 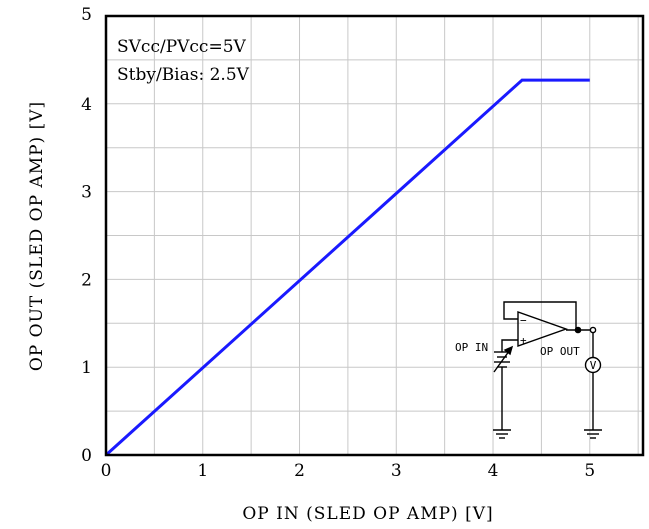 I want to click on x-tick-label: 1, so click(x=202, y=471).